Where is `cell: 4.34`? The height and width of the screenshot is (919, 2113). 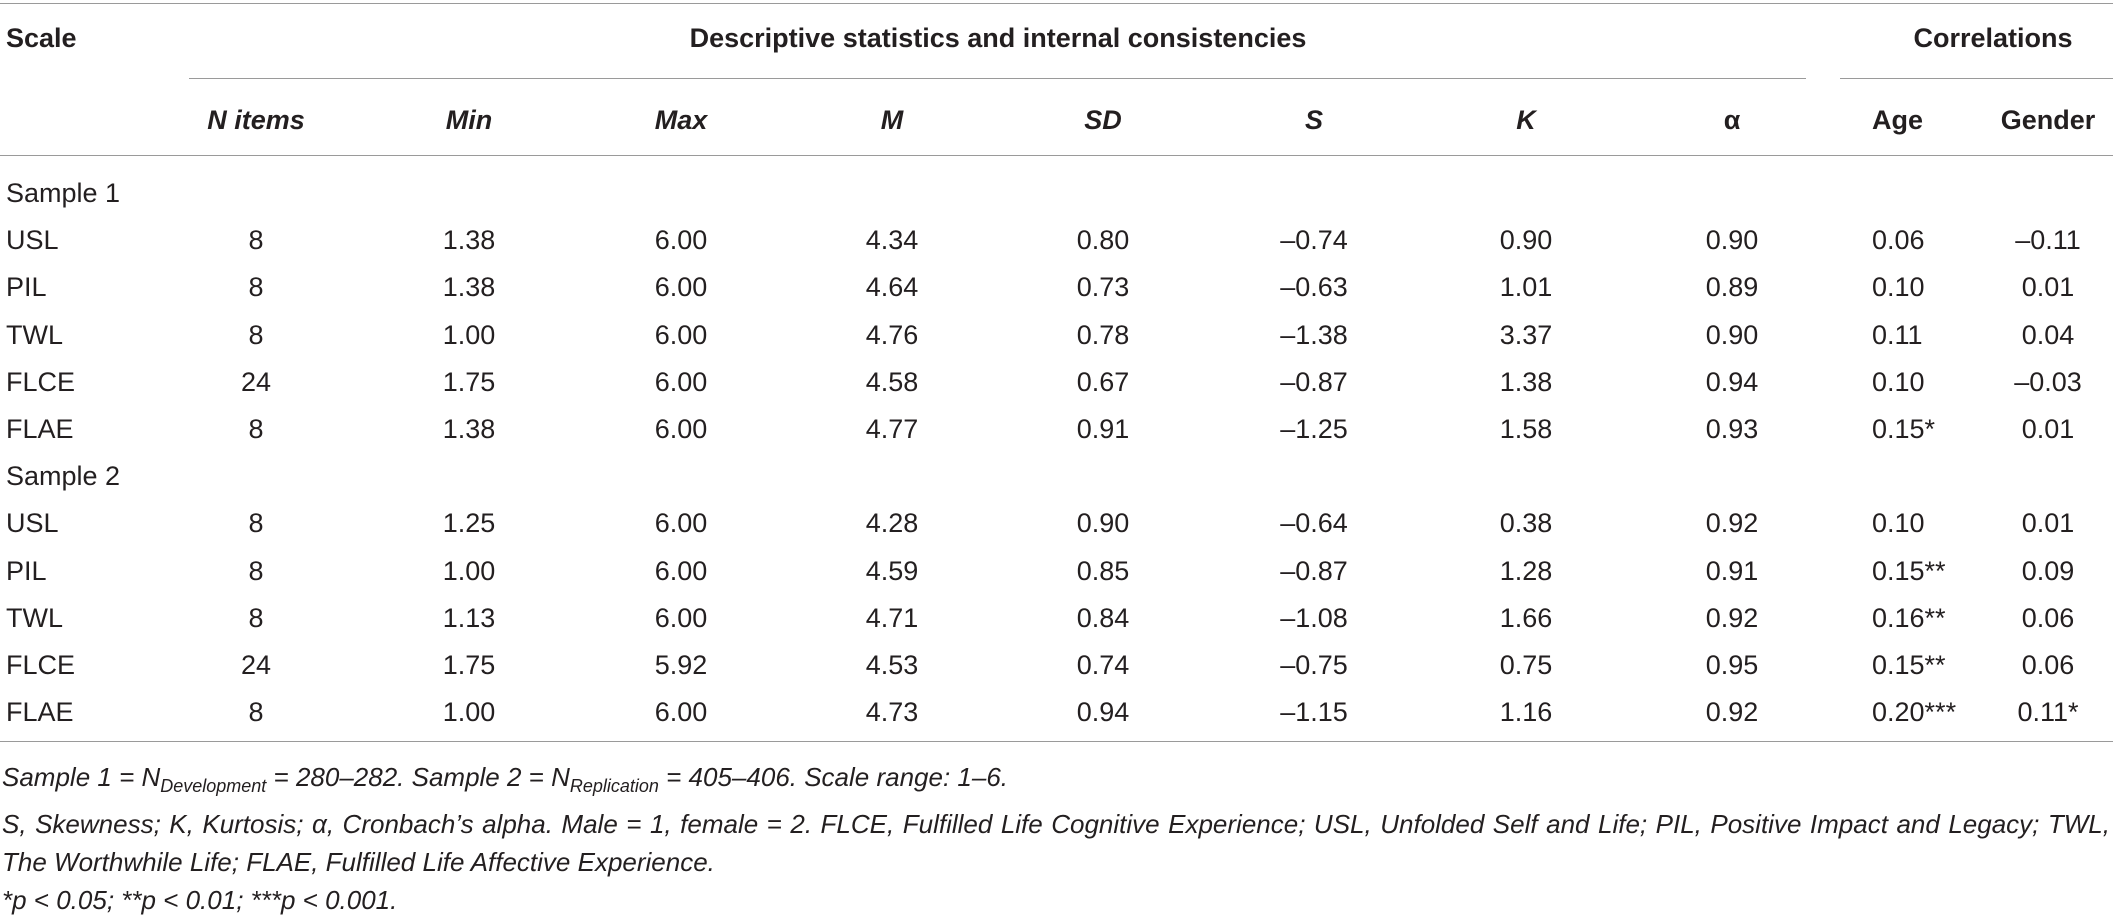
cell: 4.34 is located at coordinates (892, 240).